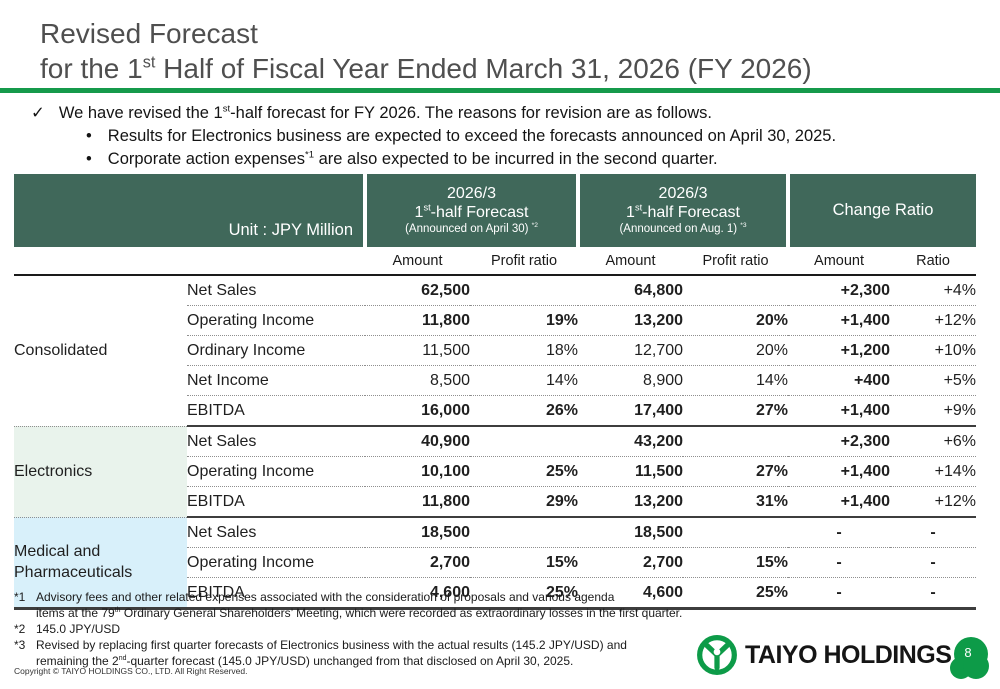 This screenshot has width=1000, height=689. What do you see at coordinates (933, 290) in the screenshot?
I see `chg-ratio-cell: +4%` at bounding box center [933, 290].